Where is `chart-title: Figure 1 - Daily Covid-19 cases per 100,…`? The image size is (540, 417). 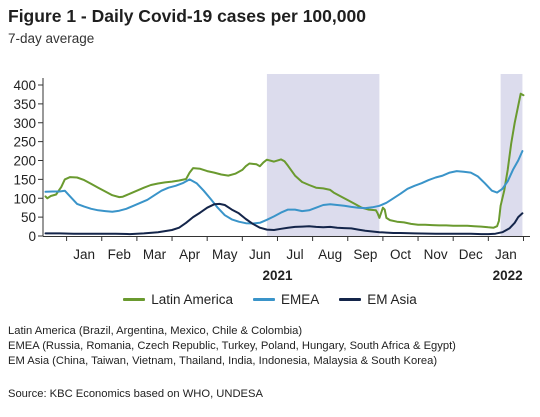 chart-title: Figure 1 - Daily Covid-19 cases per 100,… is located at coordinates (187, 16).